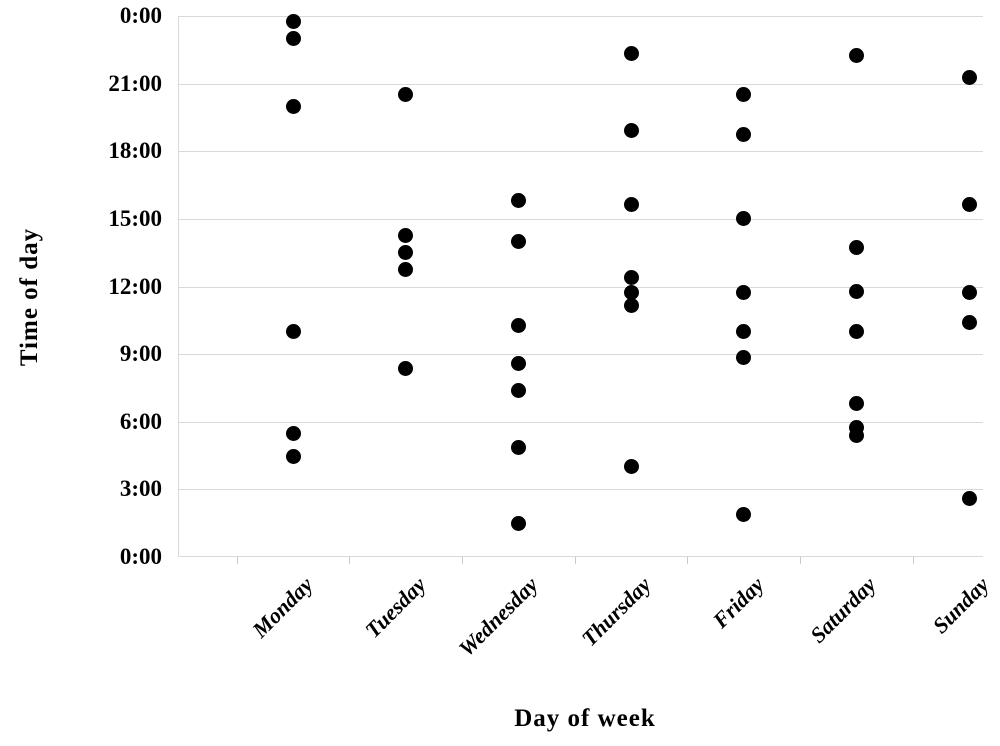  I want to click on y-axis-tick-label: 9:00, so click(140, 353).